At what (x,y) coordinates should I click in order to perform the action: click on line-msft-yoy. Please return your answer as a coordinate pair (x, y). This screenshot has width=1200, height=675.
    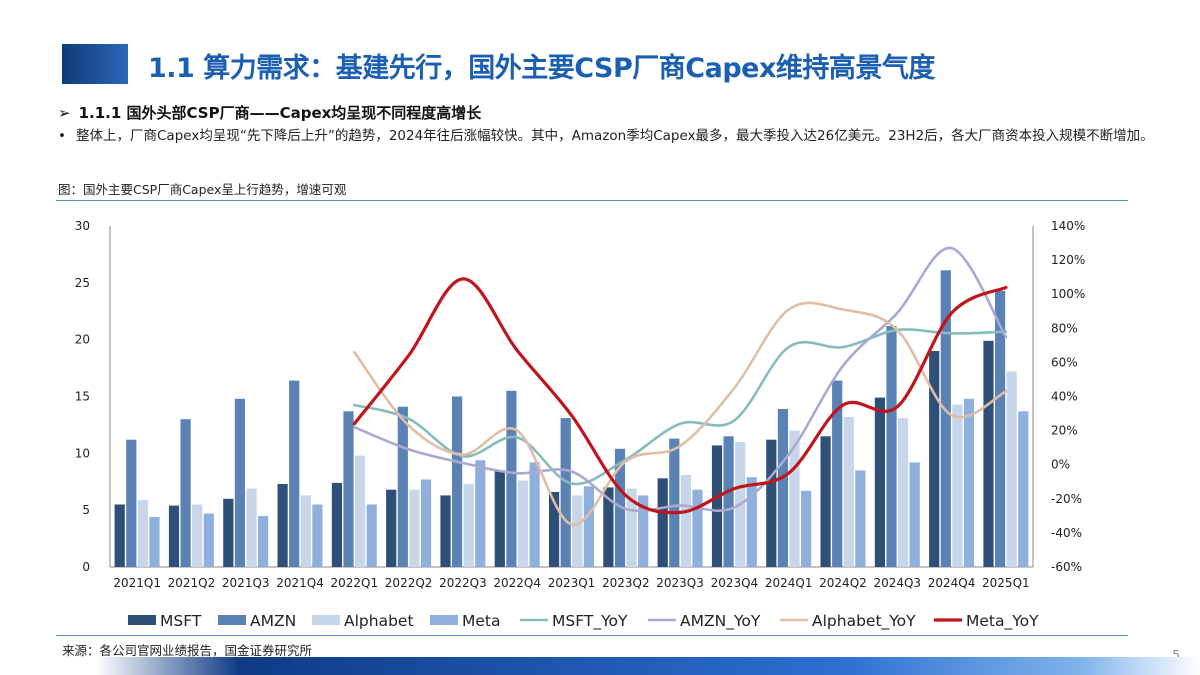
    Looking at the image, I should click on (680, 407).